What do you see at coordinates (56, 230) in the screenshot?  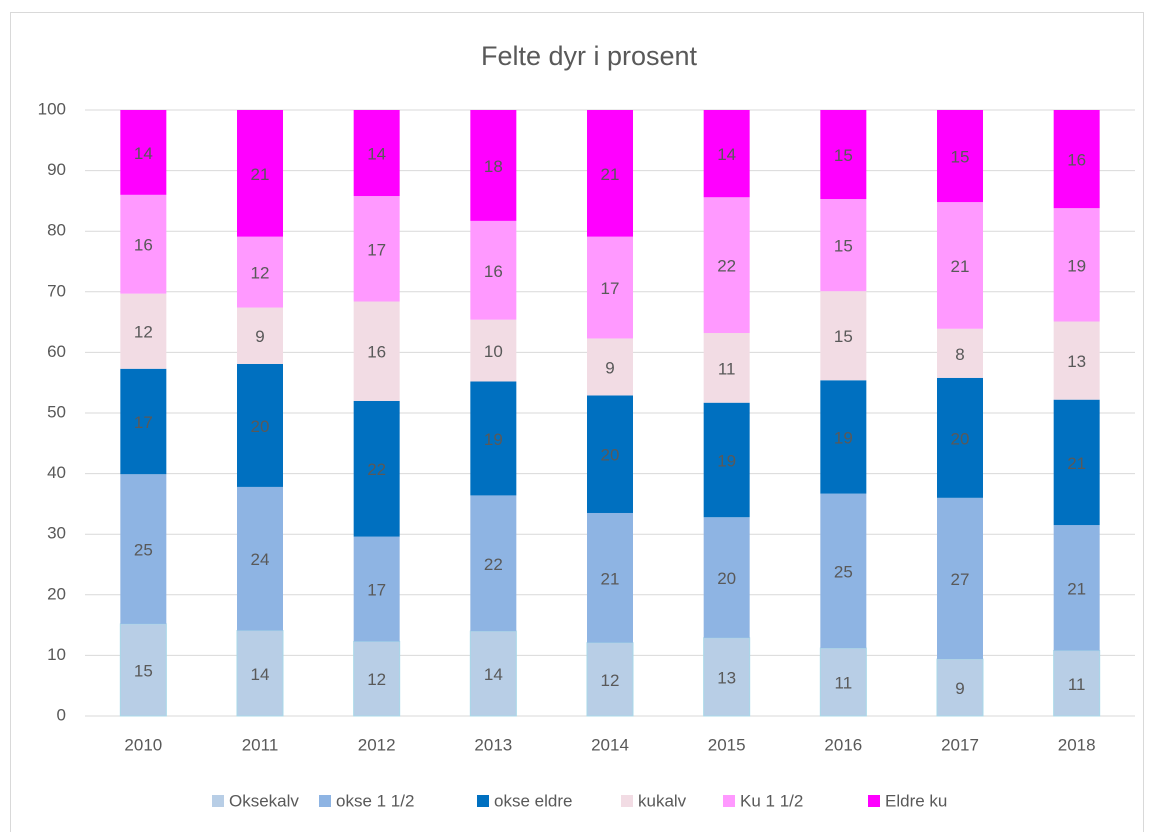 I see `y-tick-label: 80` at bounding box center [56, 230].